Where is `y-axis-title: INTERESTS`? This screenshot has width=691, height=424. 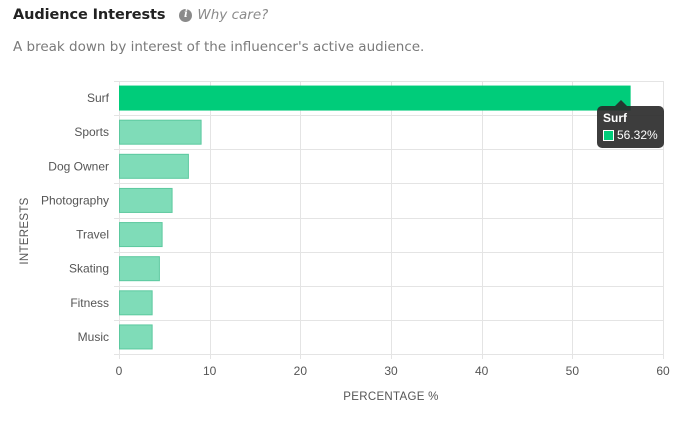
y-axis-title: INTERESTS is located at coordinates (25, 230).